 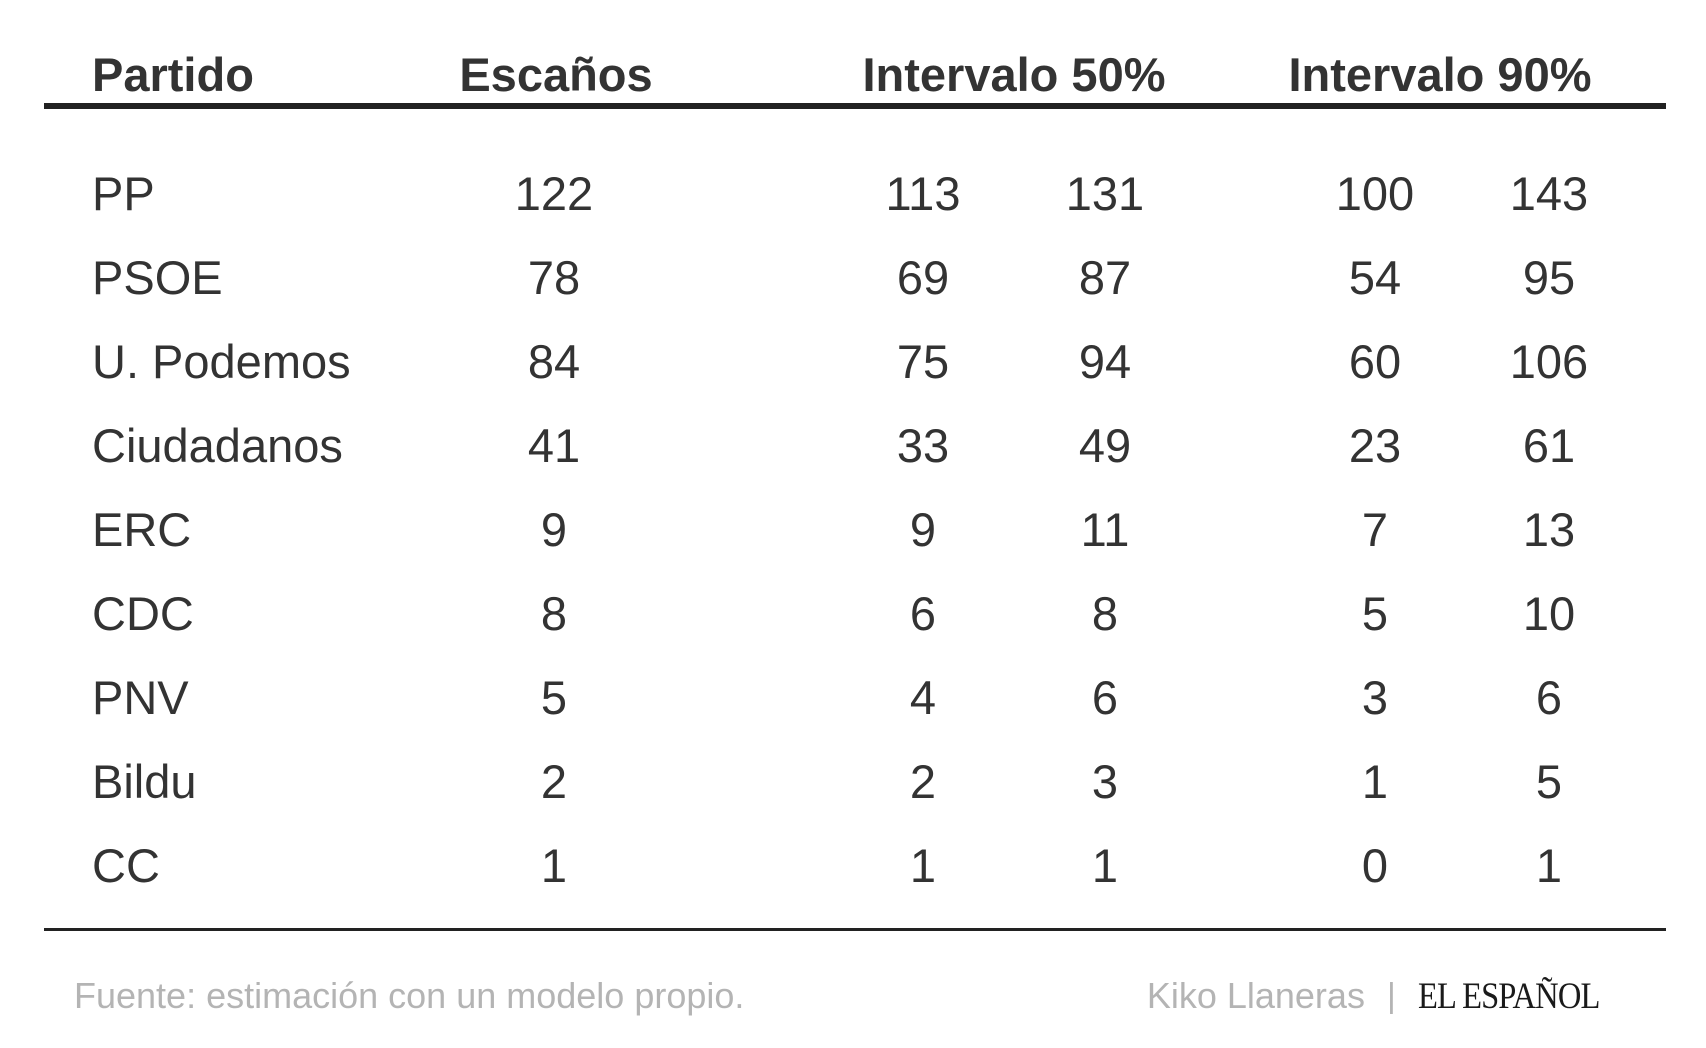 I want to click on interval-90-low-cell: 3, so click(x=1375, y=697).